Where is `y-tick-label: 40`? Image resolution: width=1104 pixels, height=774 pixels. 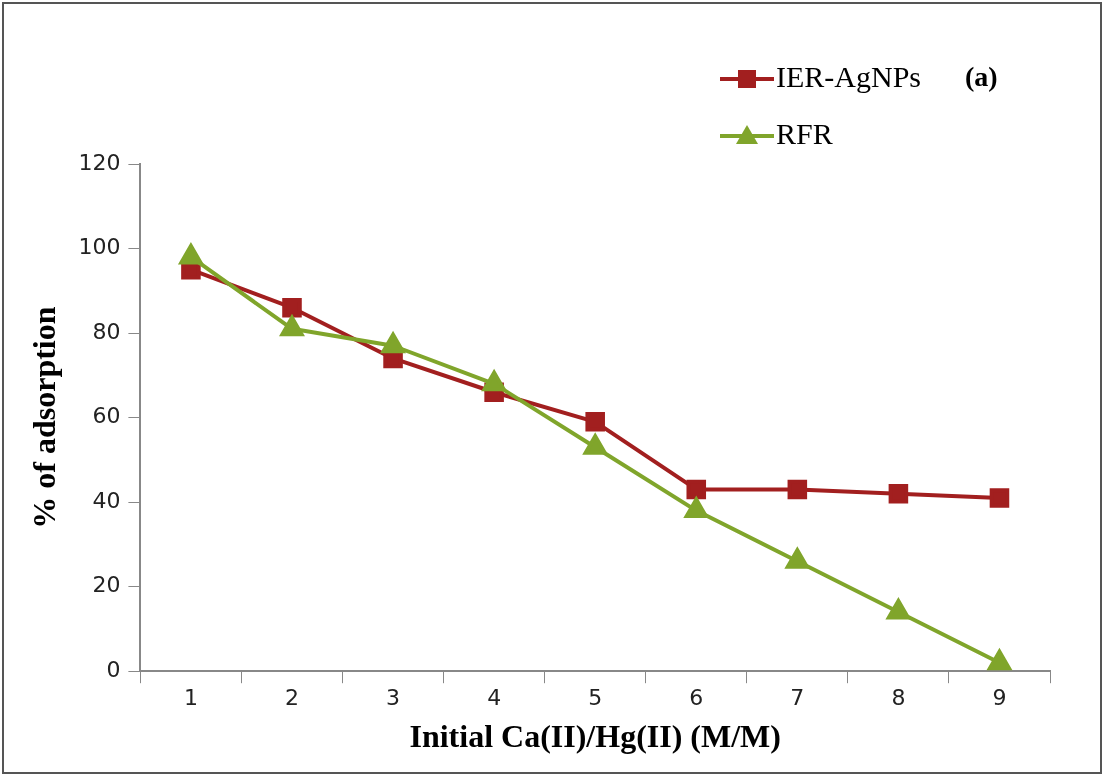
y-tick-label: 40 is located at coordinates (106, 500).